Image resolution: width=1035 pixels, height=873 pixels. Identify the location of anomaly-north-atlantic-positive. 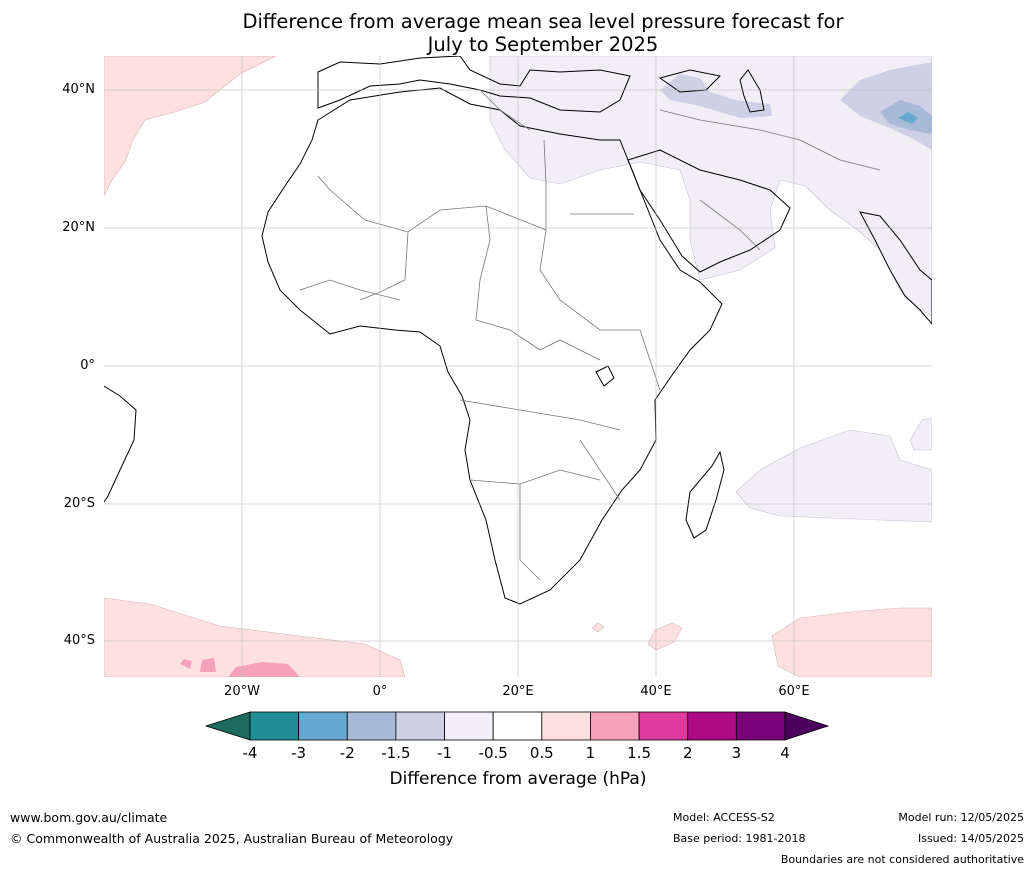
(190, 126).